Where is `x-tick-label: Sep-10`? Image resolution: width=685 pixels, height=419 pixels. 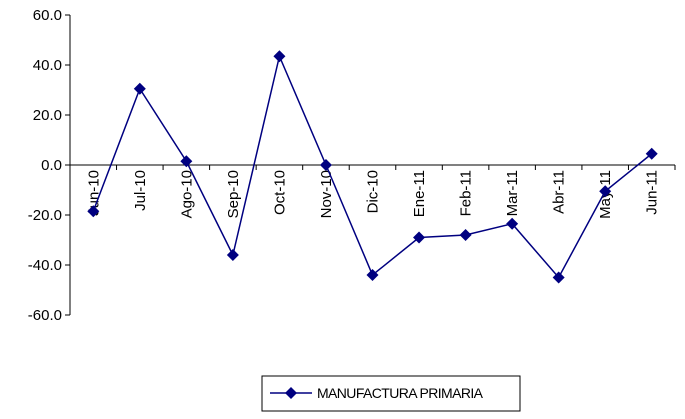
x-tick-label: Sep-10 is located at coordinates (233, 194).